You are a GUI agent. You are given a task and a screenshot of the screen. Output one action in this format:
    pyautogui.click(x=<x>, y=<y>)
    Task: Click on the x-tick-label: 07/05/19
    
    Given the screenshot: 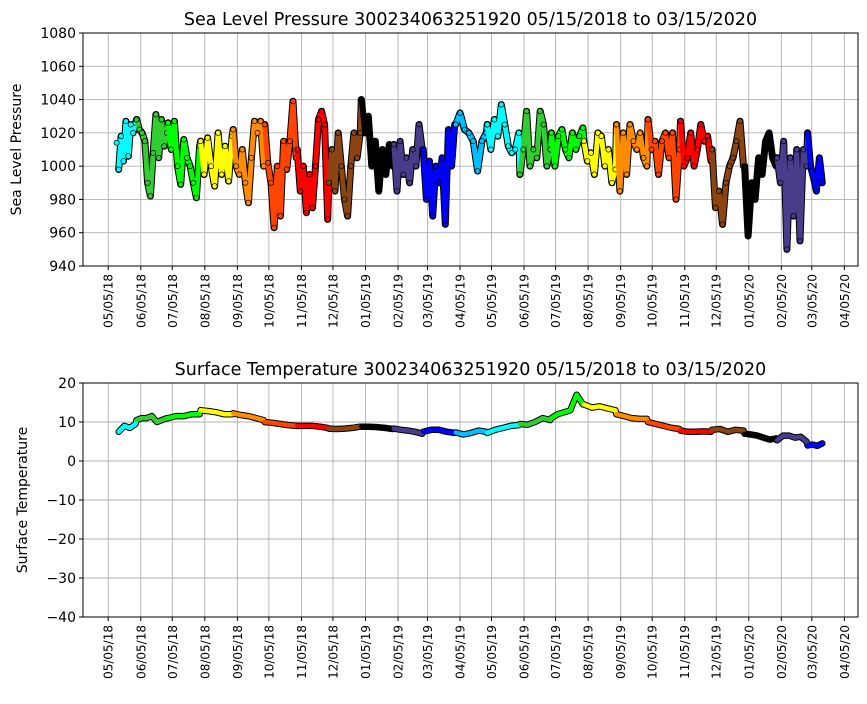 What is the action you would take?
    pyautogui.click(x=556, y=301)
    